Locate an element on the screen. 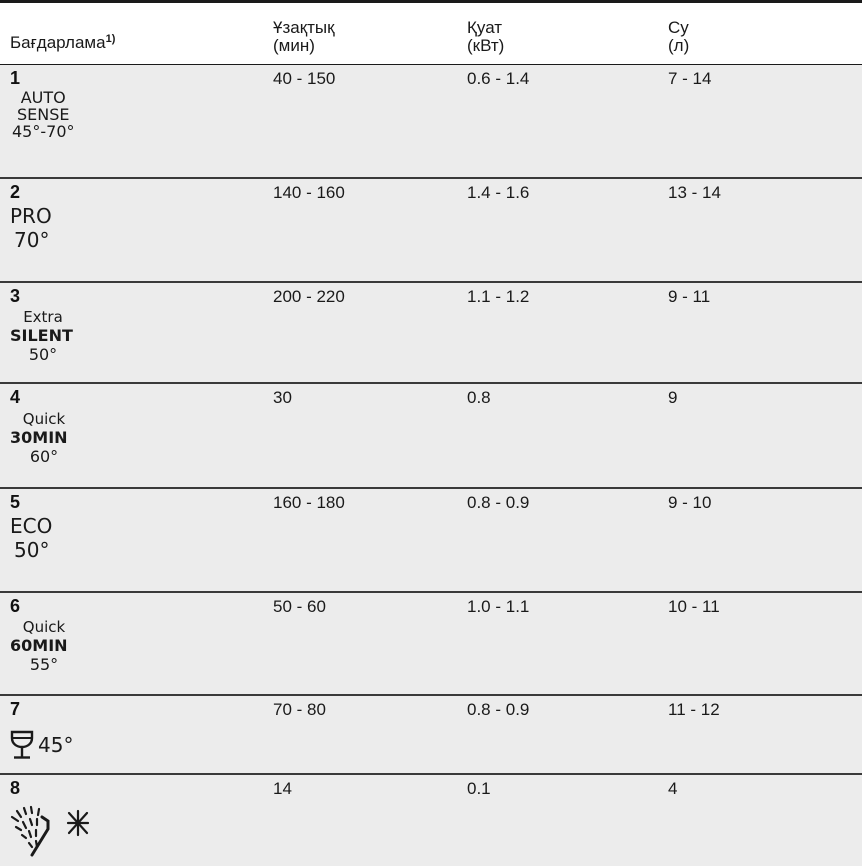  water-value: 13 - 14 is located at coordinates (694, 192).